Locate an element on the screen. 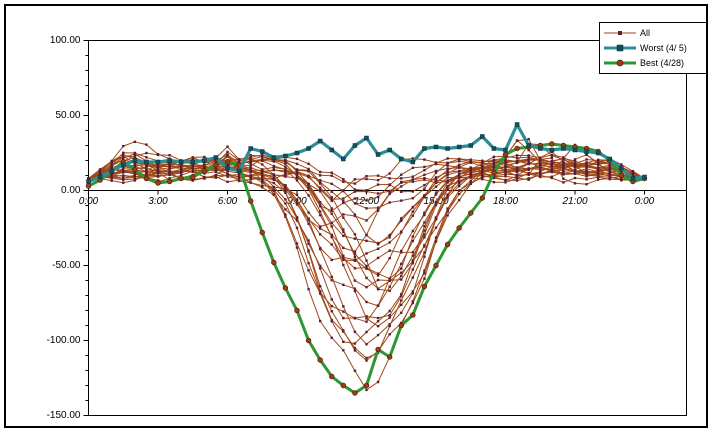 This screenshot has height=434, width=714. legend-line-worst-icon is located at coordinates (620, 48).